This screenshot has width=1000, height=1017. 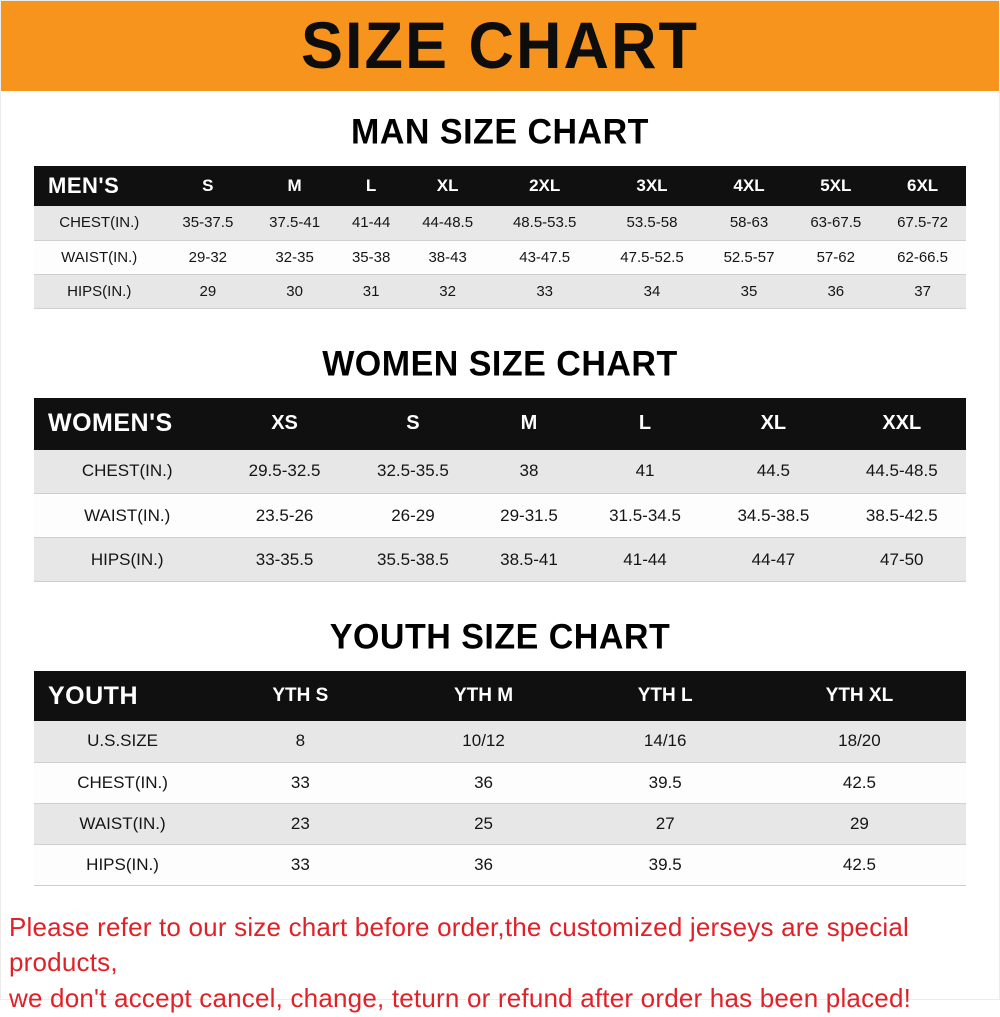 I want to click on measurement-cell-value: 35-38, so click(x=371, y=257).